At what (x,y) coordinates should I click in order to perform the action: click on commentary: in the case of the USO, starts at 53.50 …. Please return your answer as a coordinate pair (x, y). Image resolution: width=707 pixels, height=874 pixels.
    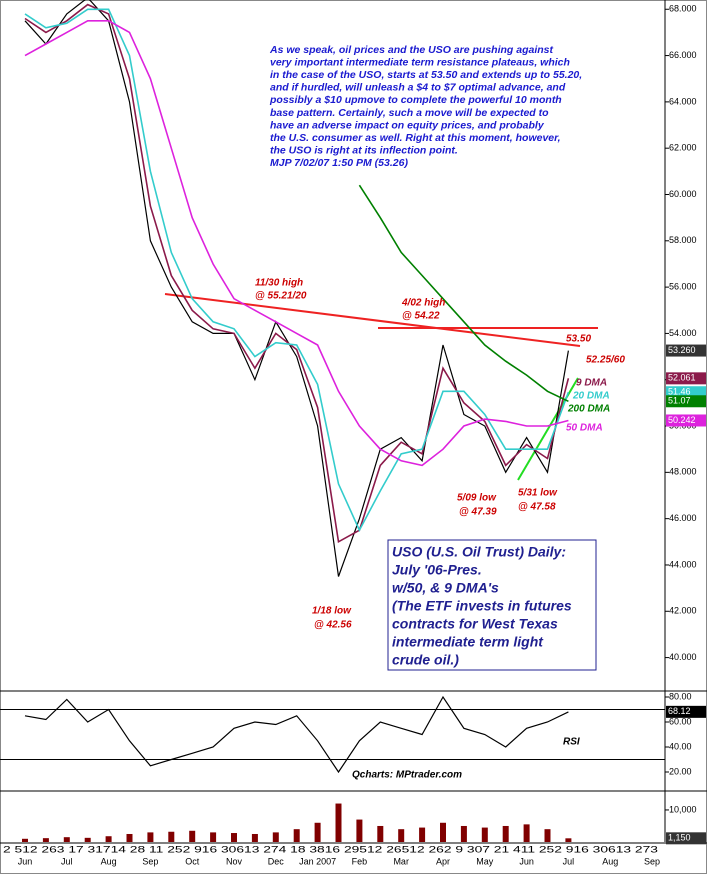
    Looking at the image, I should click on (426, 75).